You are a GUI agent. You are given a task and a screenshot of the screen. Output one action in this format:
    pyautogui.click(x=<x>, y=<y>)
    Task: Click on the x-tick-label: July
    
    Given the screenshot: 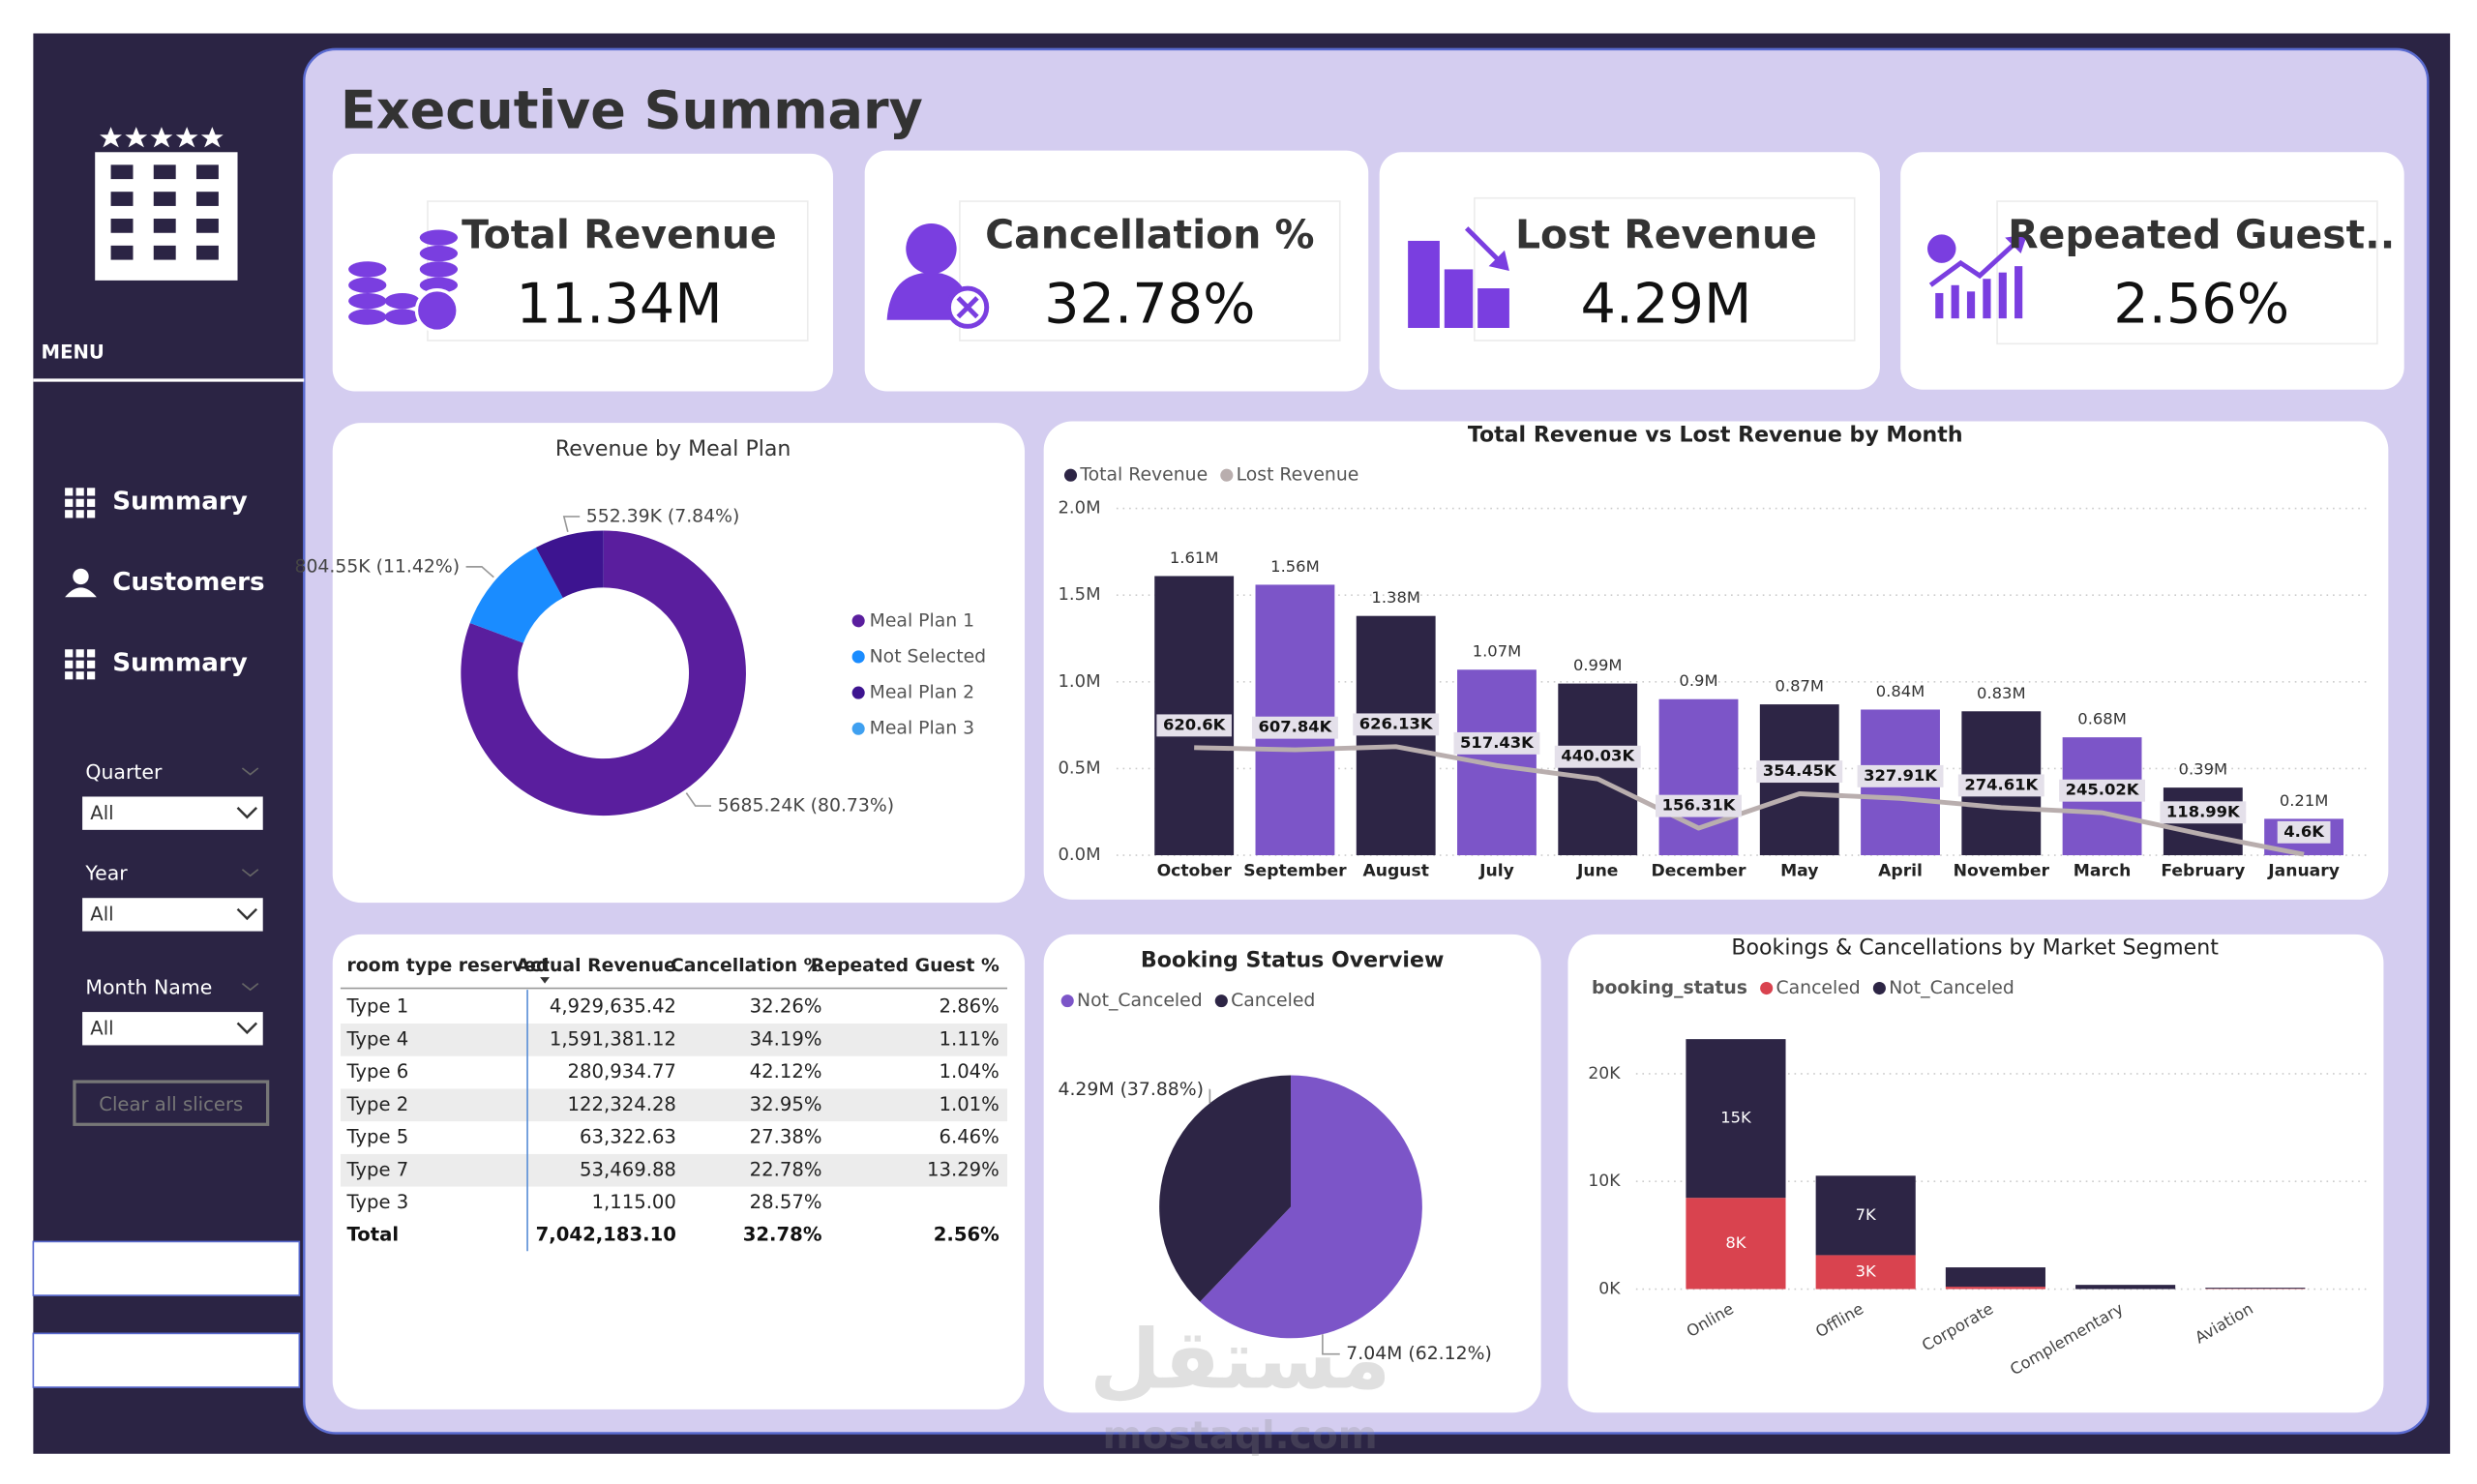 What is the action you would take?
    pyautogui.click(x=1496, y=870)
    